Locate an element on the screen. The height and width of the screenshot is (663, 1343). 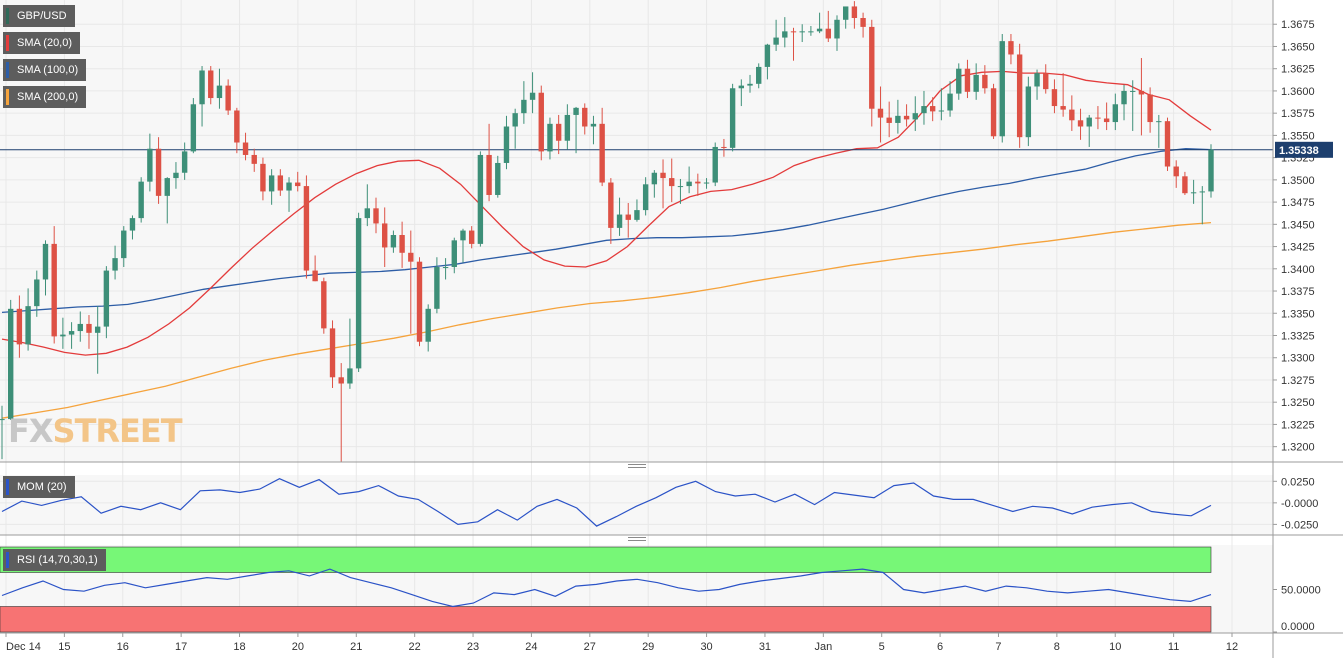
legend-mom: MOM (20) is located at coordinates (39, 487).